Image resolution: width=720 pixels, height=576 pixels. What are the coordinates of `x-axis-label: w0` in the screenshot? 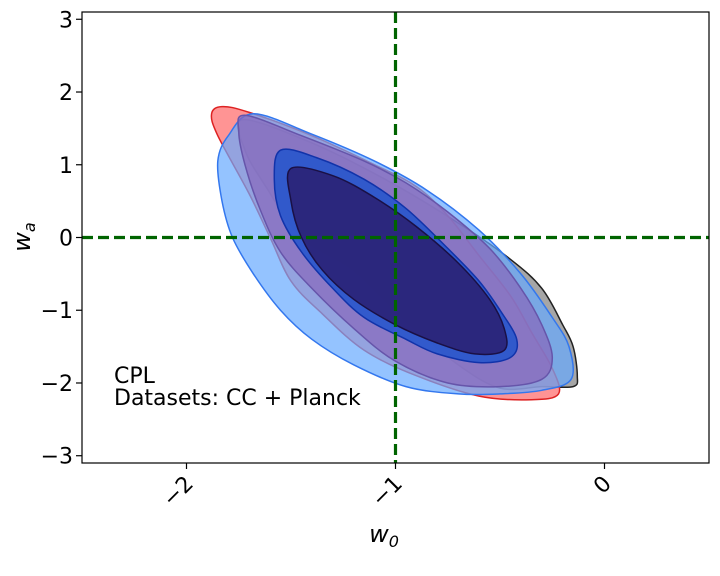 It's located at (384, 535).